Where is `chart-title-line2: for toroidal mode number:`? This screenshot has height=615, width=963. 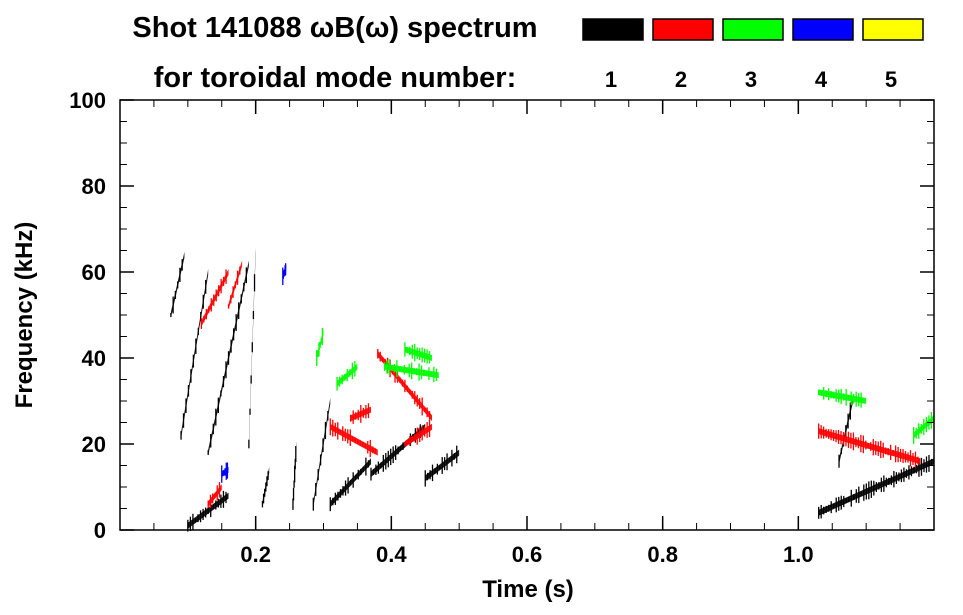
chart-title-line2: for toroidal mode number: is located at coordinates (335, 78).